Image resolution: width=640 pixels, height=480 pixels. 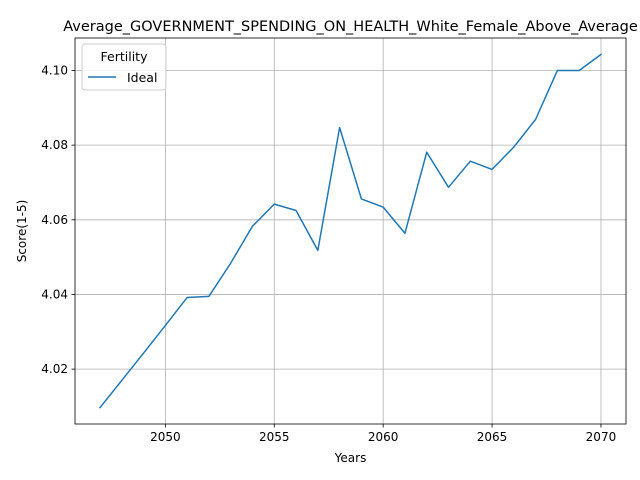 What do you see at coordinates (54, 220) in the screenshot?
I see `y-tick-label: 4.06` at bounding box center [54, 220].